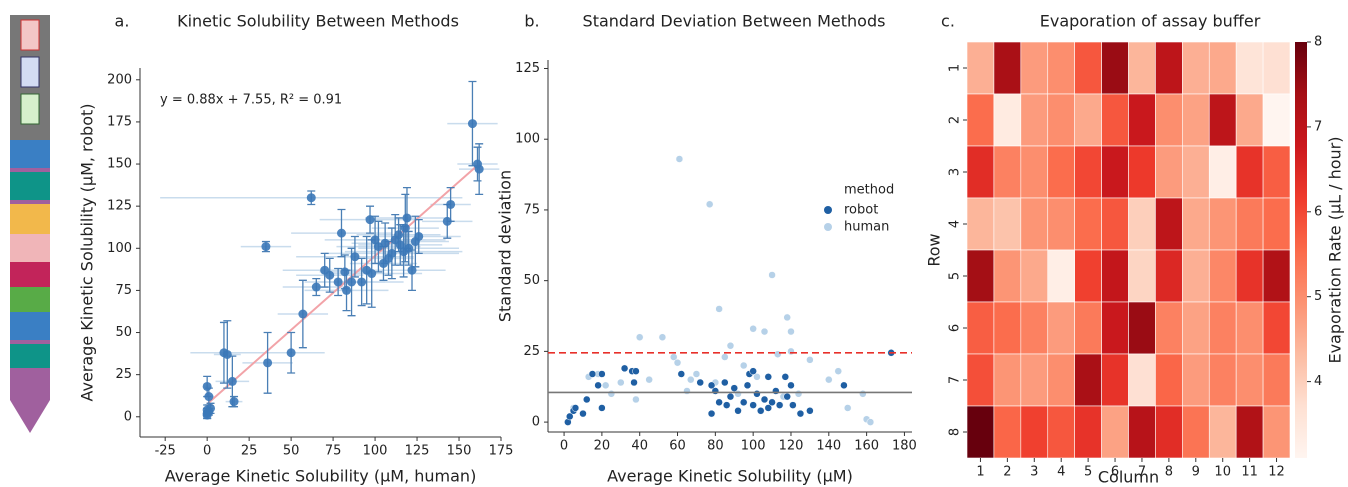 Image resolution: width=1348 pixels, height=487 pixels. What do you see at coordinates (321, 476) in the screenshot?
I see `x-axis-label: Average Kinetic Solubility (μM, human)` at bounding box center [321, 476].